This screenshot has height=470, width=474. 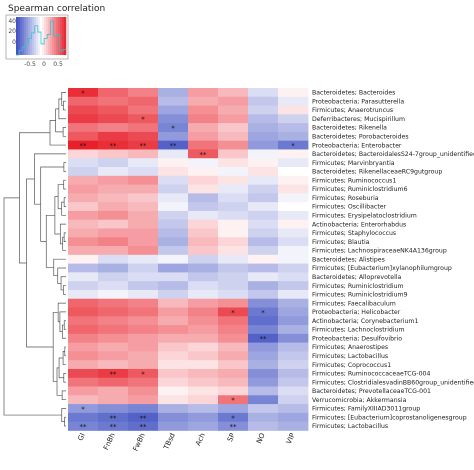 I want to click on row-label: Firmicutes; Faecalibaculum, so click(x=354, y=303).